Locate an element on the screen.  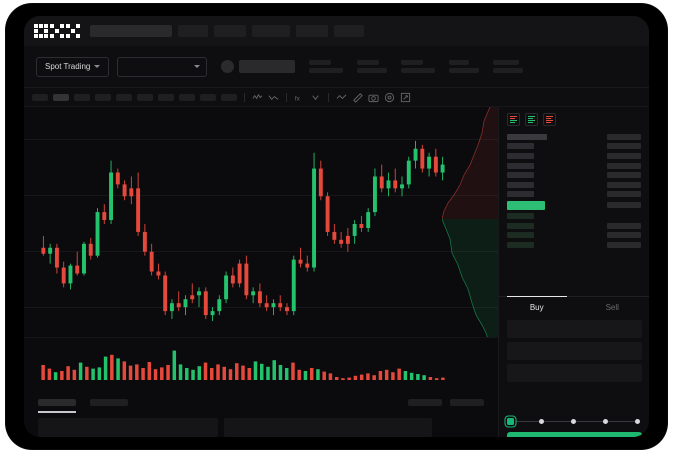
chart-toolbar: fx is located at coordinates (336, 97).